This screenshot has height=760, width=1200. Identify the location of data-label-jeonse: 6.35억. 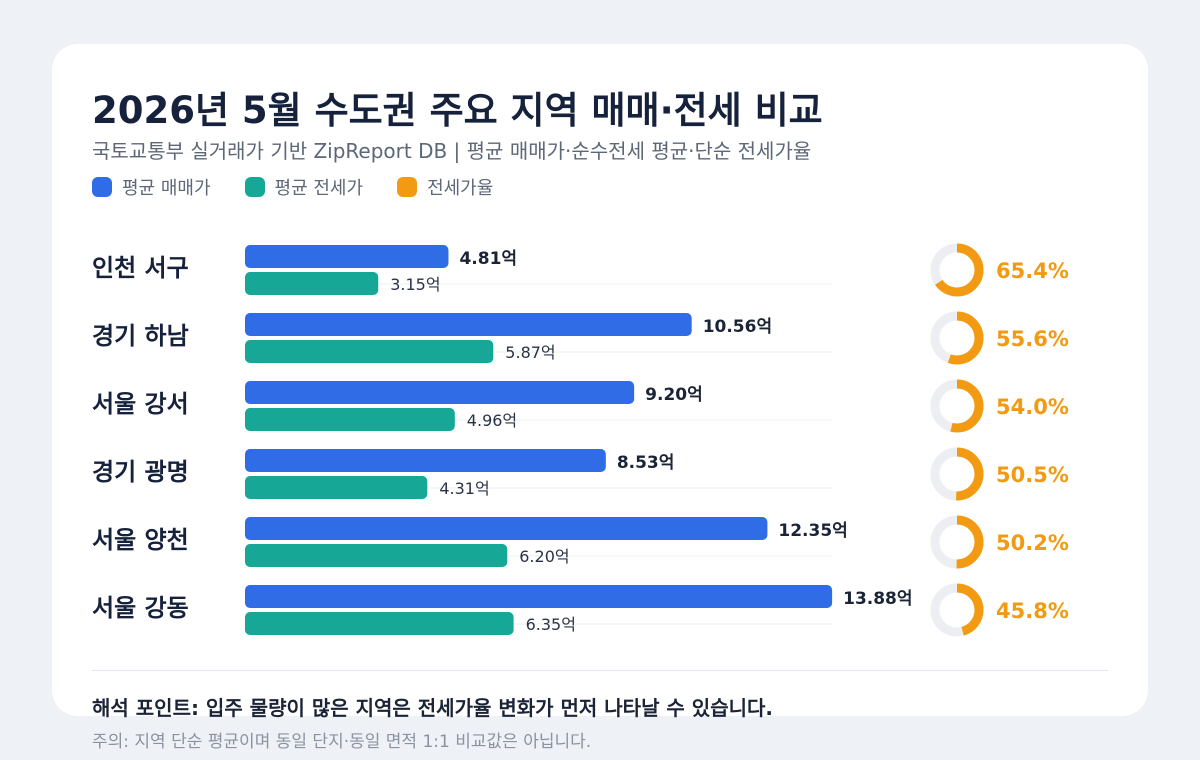
(551, 624).